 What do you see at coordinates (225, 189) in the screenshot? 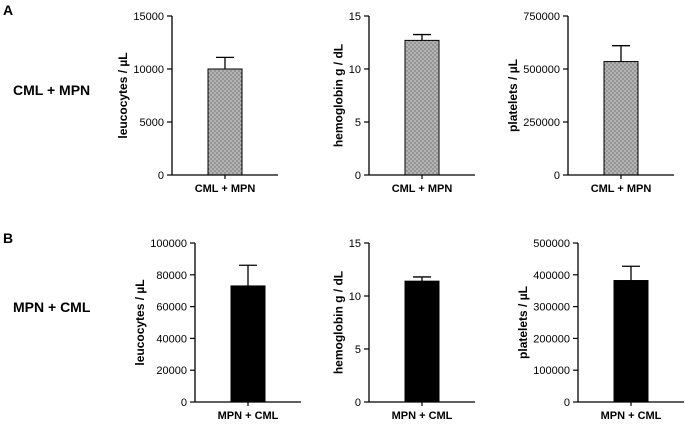
I see `chart-1-x-tick-label: CML + MPN` at bounding box center [225, 189].